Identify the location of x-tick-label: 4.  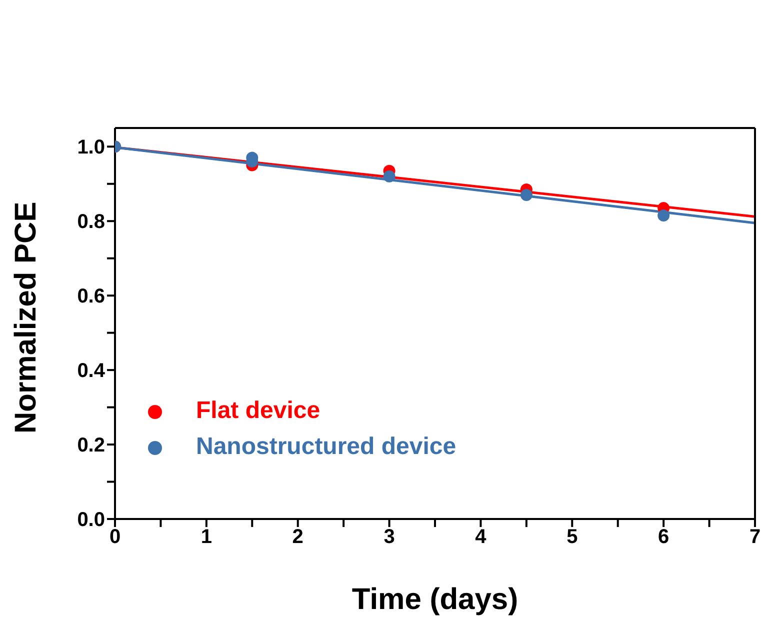
(481, 537).